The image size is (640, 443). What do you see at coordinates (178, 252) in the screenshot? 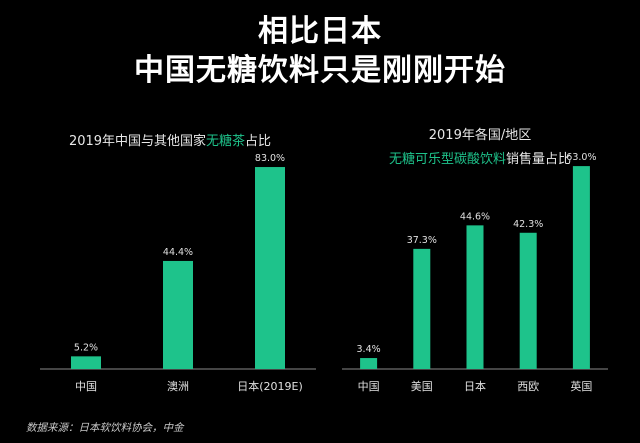
I see `left-value-label-1: 44.4%` at bounding box center [178, 252].